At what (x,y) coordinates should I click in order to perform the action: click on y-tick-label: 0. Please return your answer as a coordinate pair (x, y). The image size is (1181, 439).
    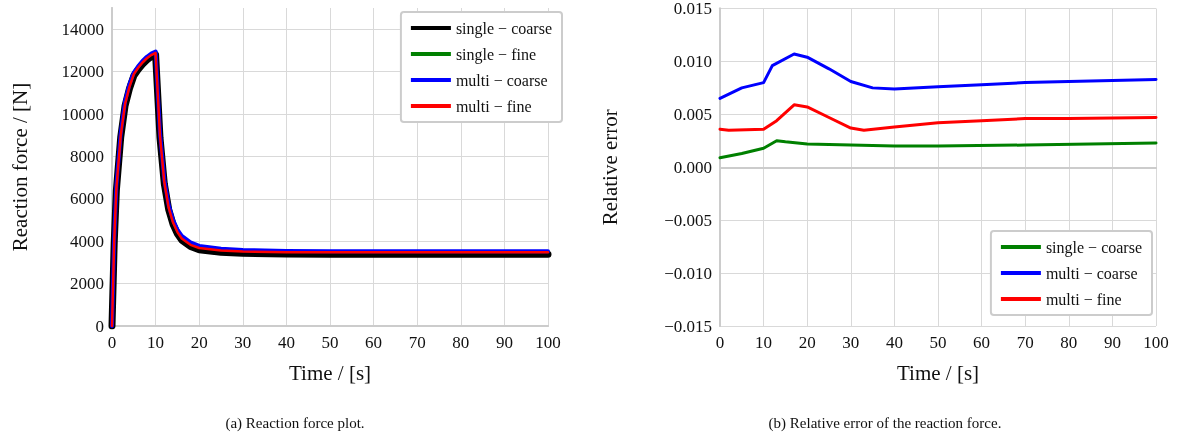
    Looking at the image, I should click on (99, 326).